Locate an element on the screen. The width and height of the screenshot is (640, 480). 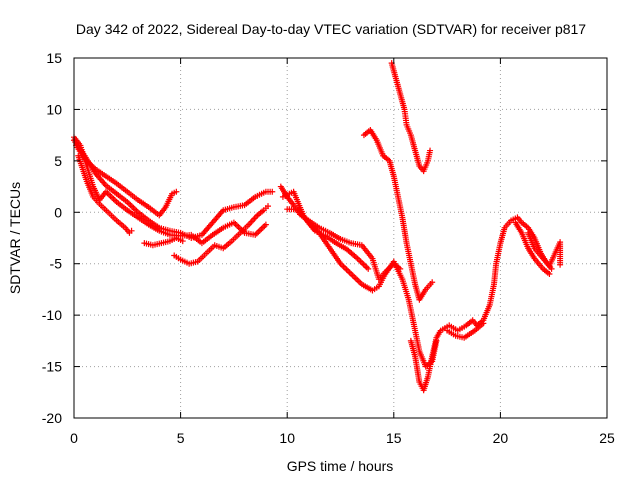
y-tick-label: 5 is located at coordinates (58, 161).